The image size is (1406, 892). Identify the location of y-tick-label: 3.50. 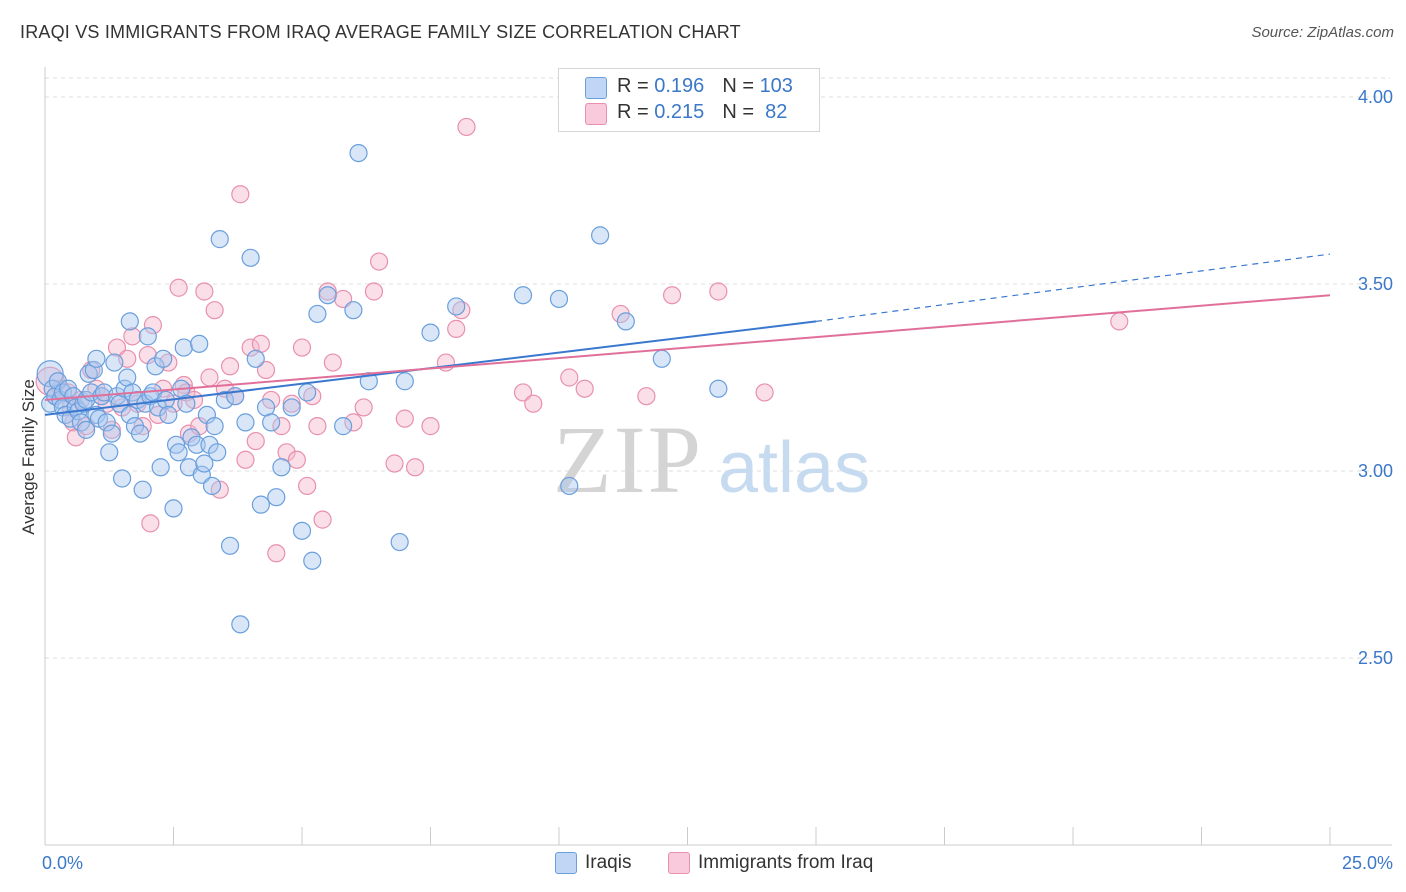
(1375, 284).